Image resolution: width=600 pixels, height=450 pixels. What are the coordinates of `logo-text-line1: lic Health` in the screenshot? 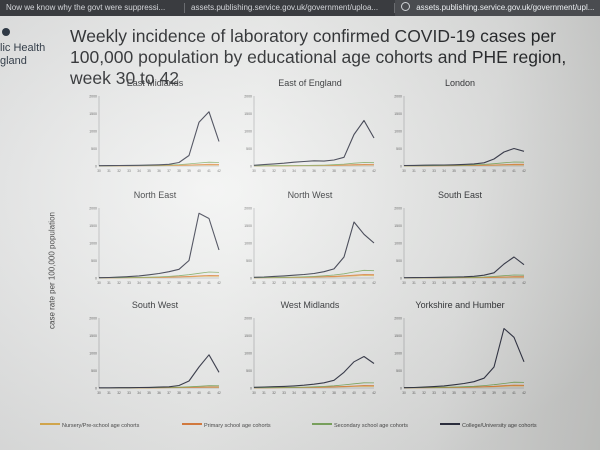 It's located at (23, 48).